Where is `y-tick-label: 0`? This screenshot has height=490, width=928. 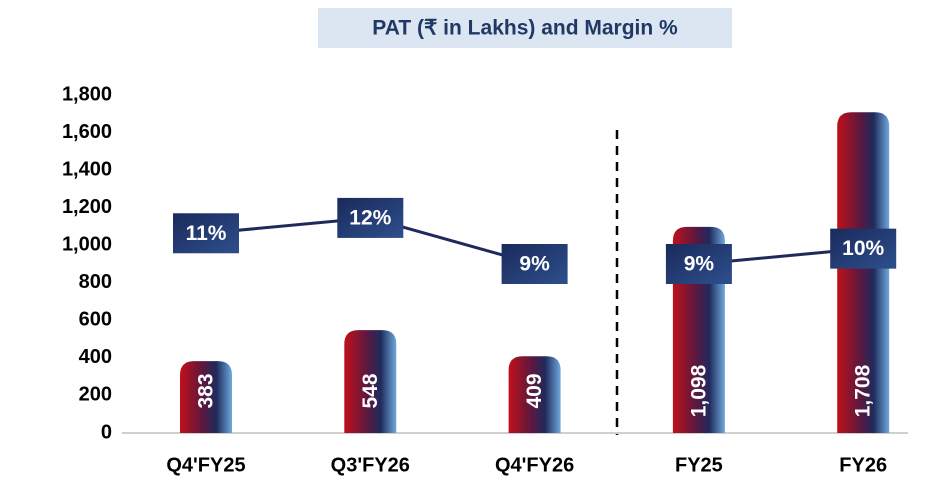
y-tick-label: 0 is located at coordinates (106, 432).